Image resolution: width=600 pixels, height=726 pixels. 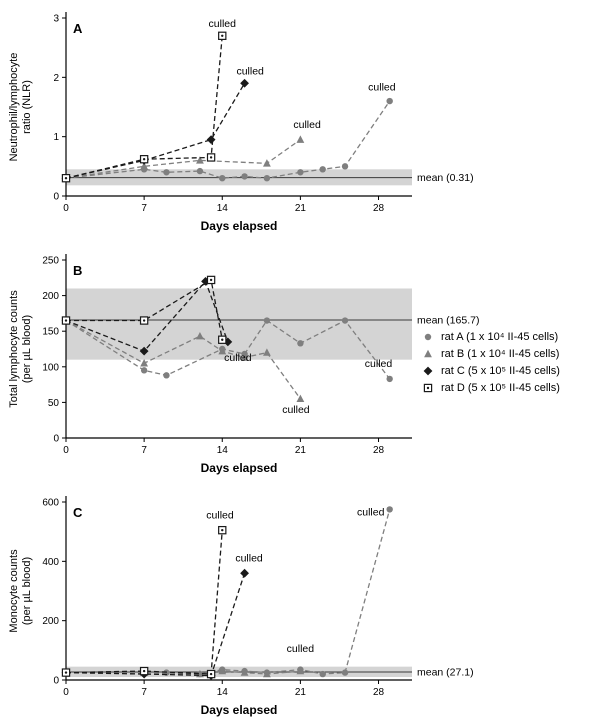 I want to click on y-tick-label: 150, so click(x=50, y=332).